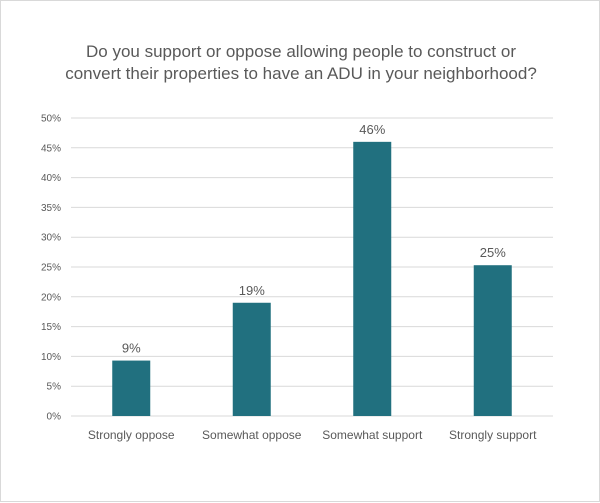 The width and height of the screenshot is (600, 503). I want to click on y-tick-label: 50%, so click(51, 119).